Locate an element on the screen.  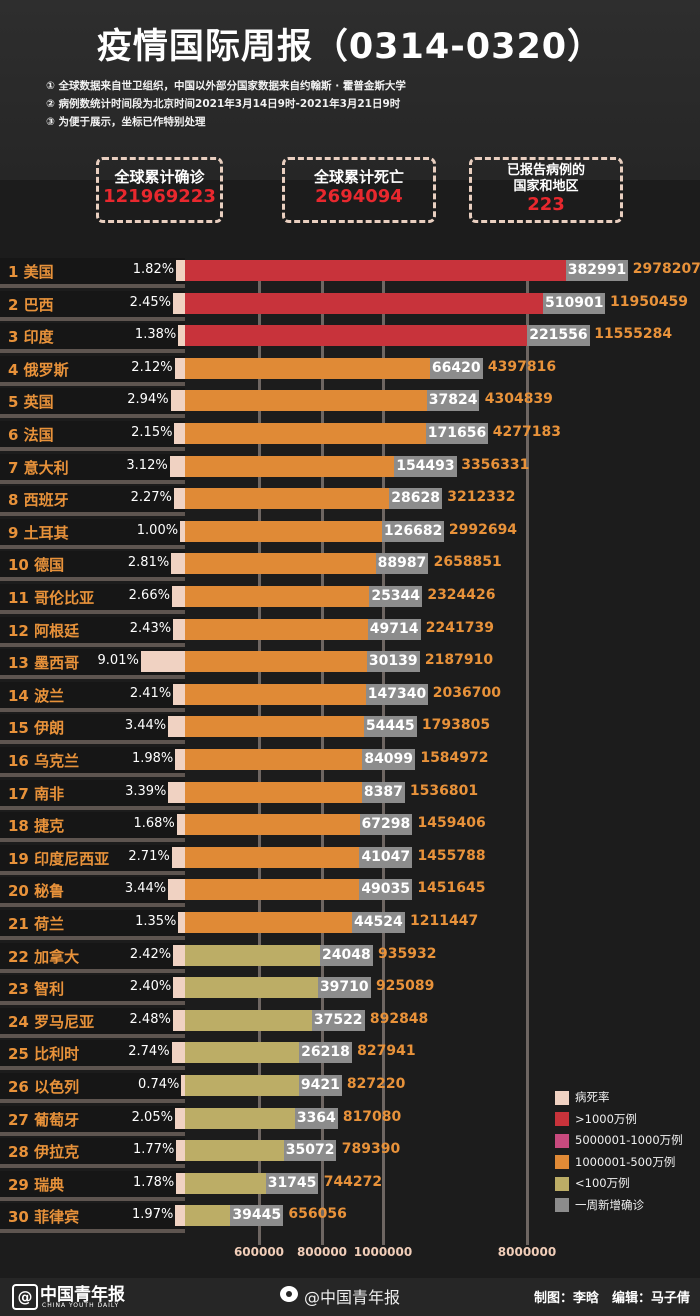
country-label: 2 巴西 is located at coordinates (31, 304).